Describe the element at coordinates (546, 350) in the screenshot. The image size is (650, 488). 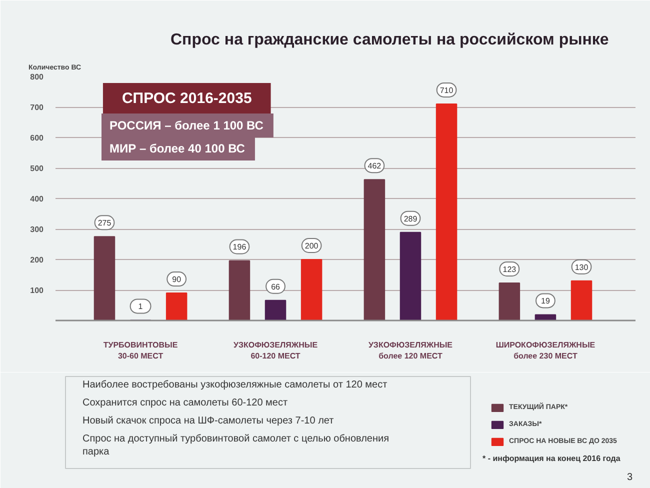
I see `x-tick-label: ШИРОКОФЮЗЕЛЯЖНЫЕ более 230 МЕСТ` at that location.